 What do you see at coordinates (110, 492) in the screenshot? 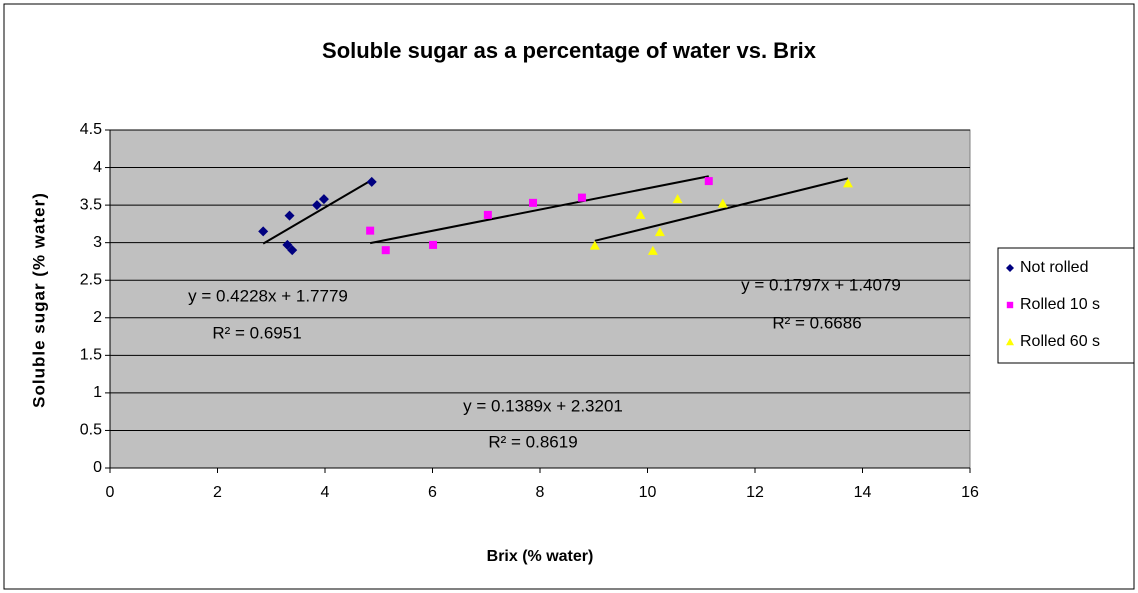
I see `x-tick-label: 0` at bounding box center [110, 492].